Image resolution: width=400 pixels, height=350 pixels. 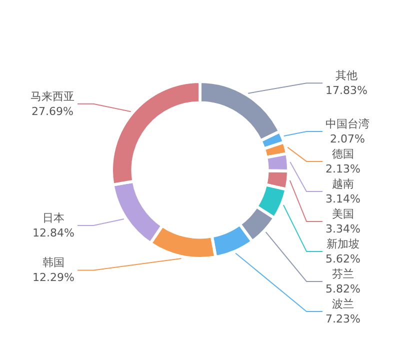 I want to click on slice-label: 德国, so click(x=343, y=153).